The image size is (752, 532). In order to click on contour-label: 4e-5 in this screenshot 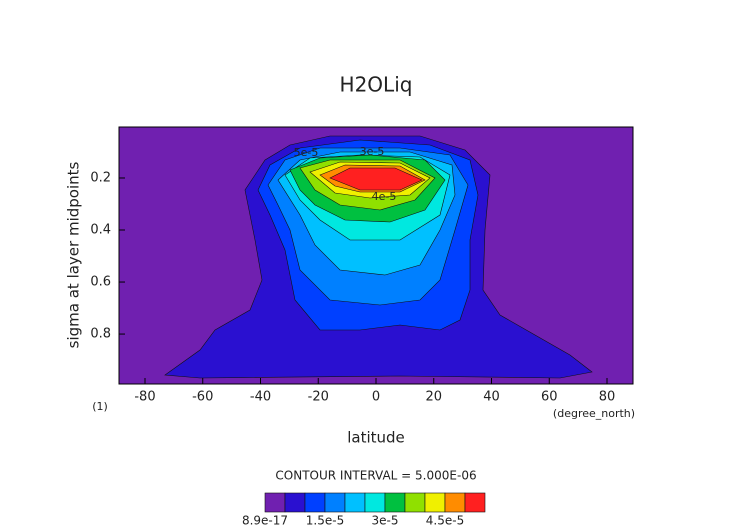, I will do `click(384, 196)`.